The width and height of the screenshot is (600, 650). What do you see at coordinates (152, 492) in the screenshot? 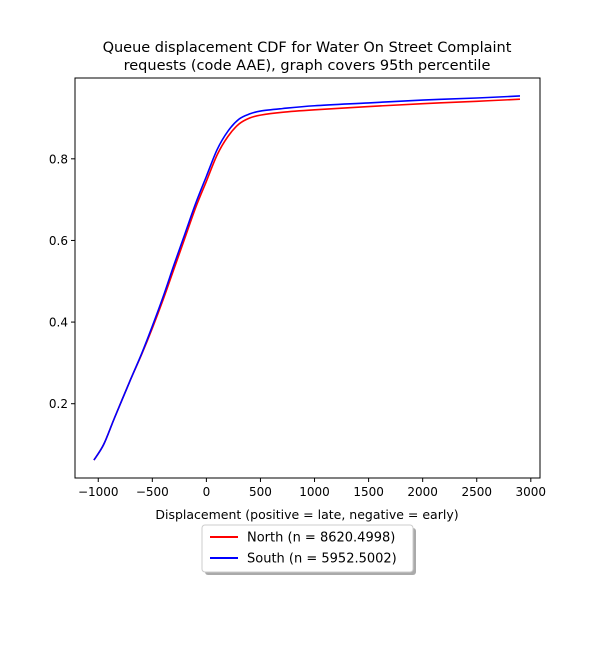
I see `x-tick-label: −500` at bounding box center [152, 492].